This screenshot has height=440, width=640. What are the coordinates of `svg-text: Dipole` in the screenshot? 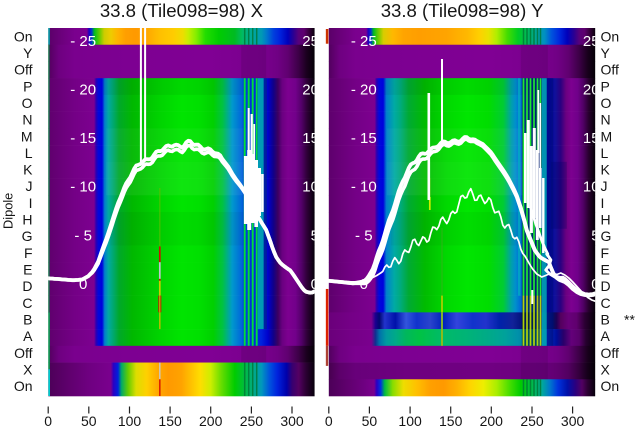 It's located at (7, 211).